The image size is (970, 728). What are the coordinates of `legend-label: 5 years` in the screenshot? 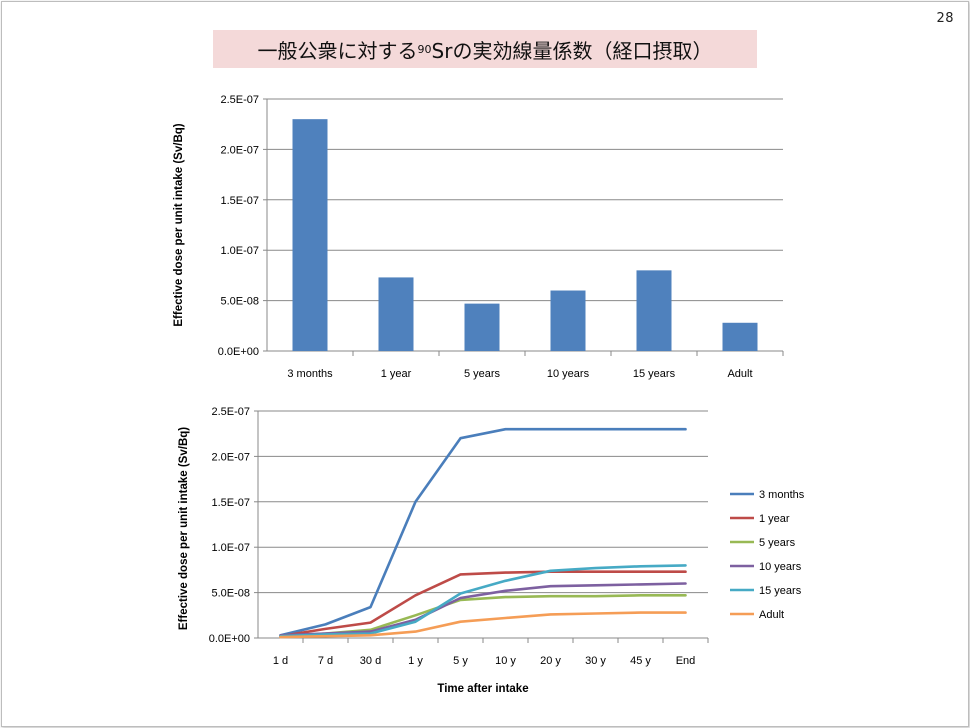 It's located at (777, 543).